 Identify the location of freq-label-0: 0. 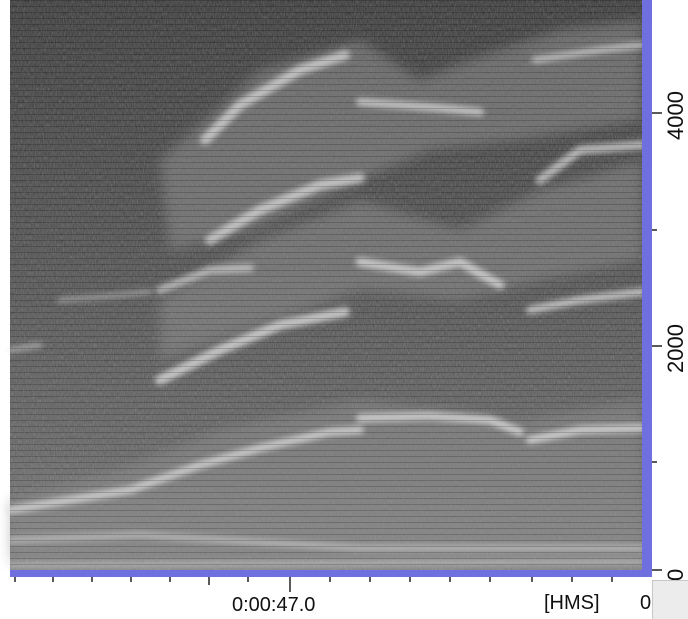
(675, 575).